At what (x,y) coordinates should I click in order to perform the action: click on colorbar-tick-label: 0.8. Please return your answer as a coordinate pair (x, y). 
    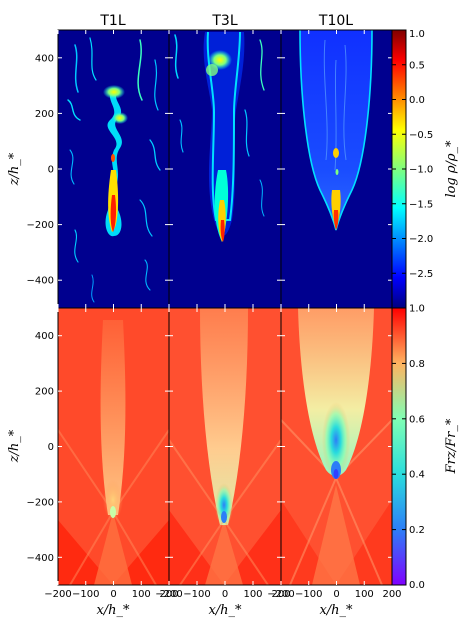
    Looking at the image, I should click on (417, 364).